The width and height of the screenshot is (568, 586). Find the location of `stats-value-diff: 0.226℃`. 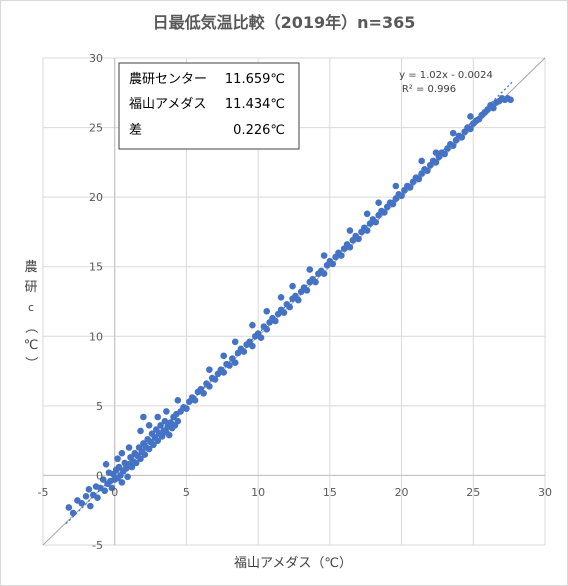

stats-value-diff: 0.226℃ is located at coordinates (259, 130).